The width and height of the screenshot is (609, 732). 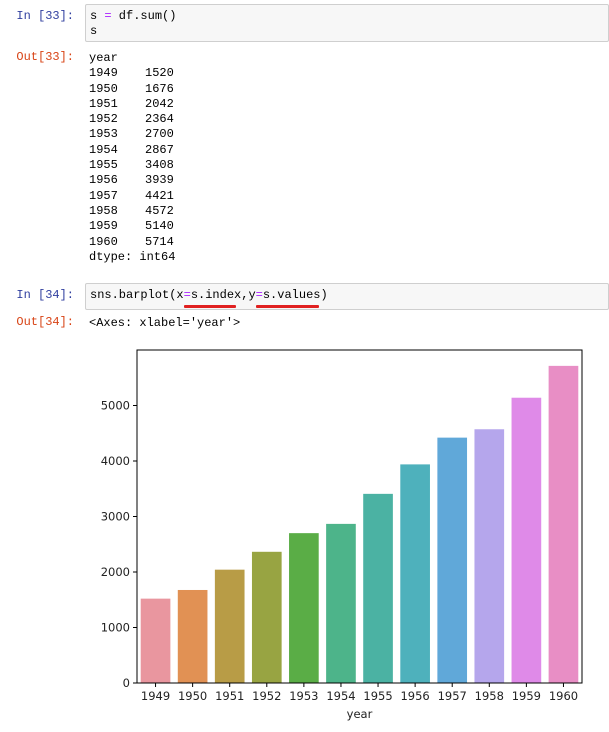 What do you see at coordinates (192, 696) in the screenshot?
I see `x-tick-label: 1950` at bounding box center [192, 696].